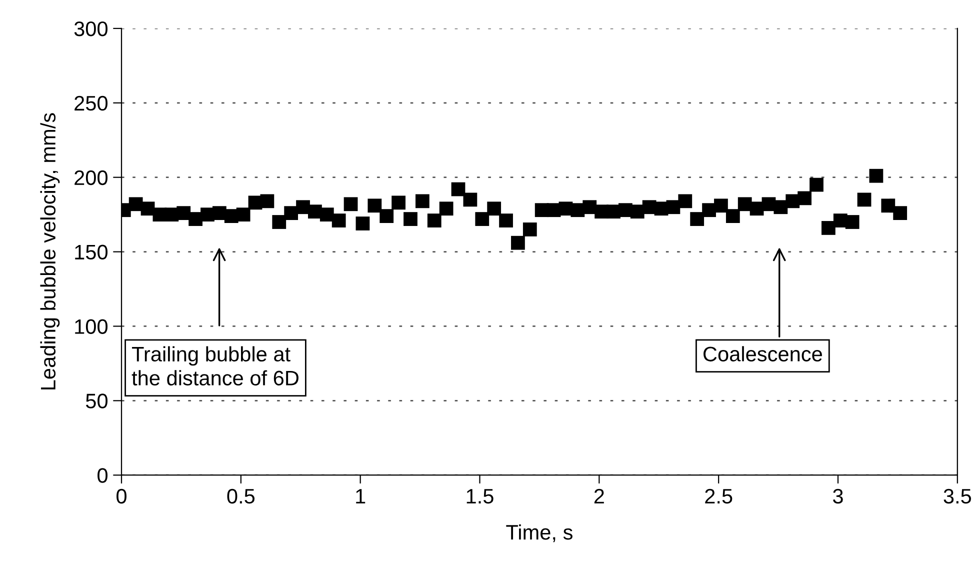 This screenshot has height=569, width=972. Describe the element at coordinates (91, 178) in the screenshot. I see `y-tick-label: 200` at that location.